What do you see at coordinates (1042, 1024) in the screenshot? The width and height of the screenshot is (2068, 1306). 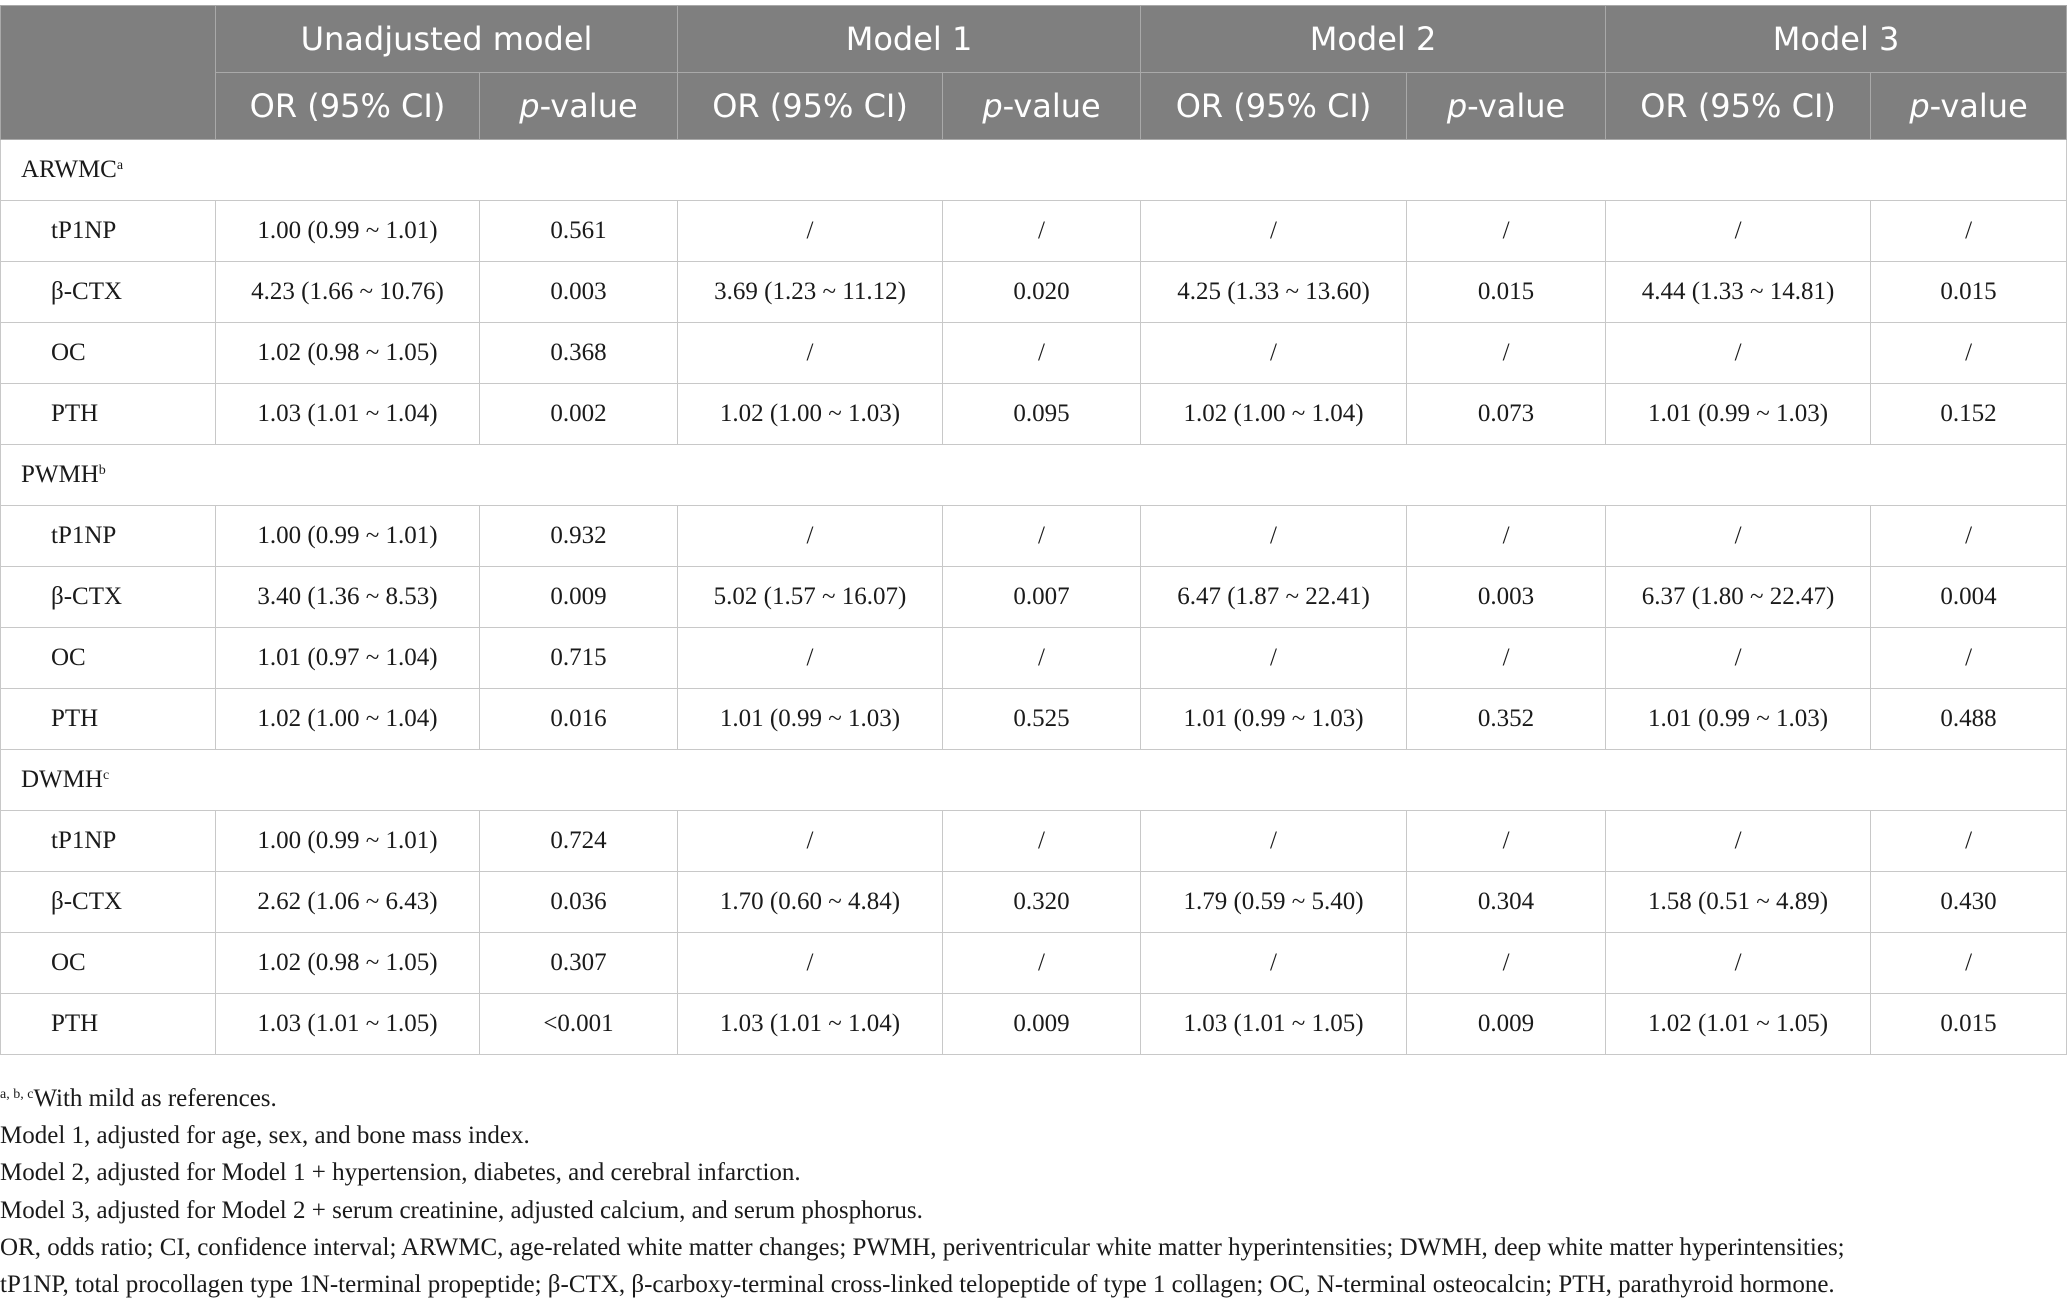 I see `p-value-cell: 0.009` at bounding box center [1042, 1024].